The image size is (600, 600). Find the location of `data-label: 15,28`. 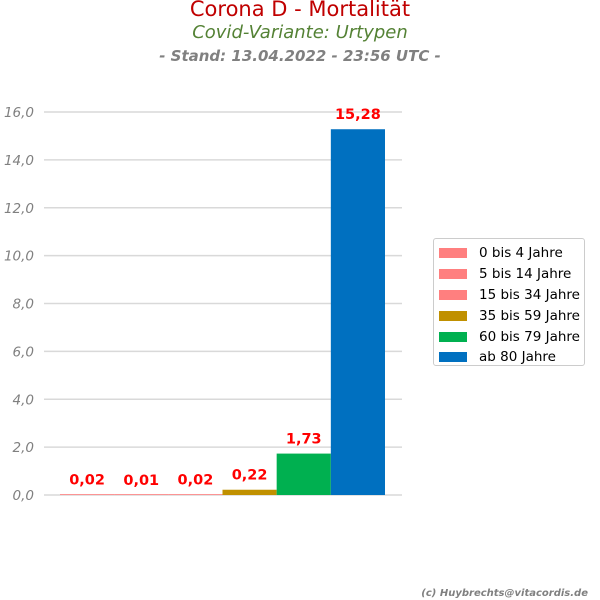

data-label: 15,28 is located at coordinates (358, 115).